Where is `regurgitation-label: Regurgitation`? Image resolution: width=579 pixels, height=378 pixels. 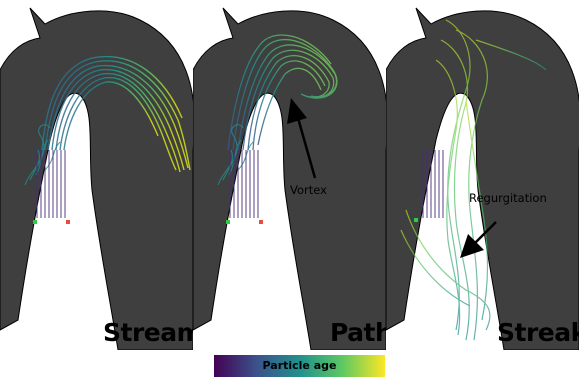 regurgitation-label: Regurgitation is located at coordinates (508, 198).